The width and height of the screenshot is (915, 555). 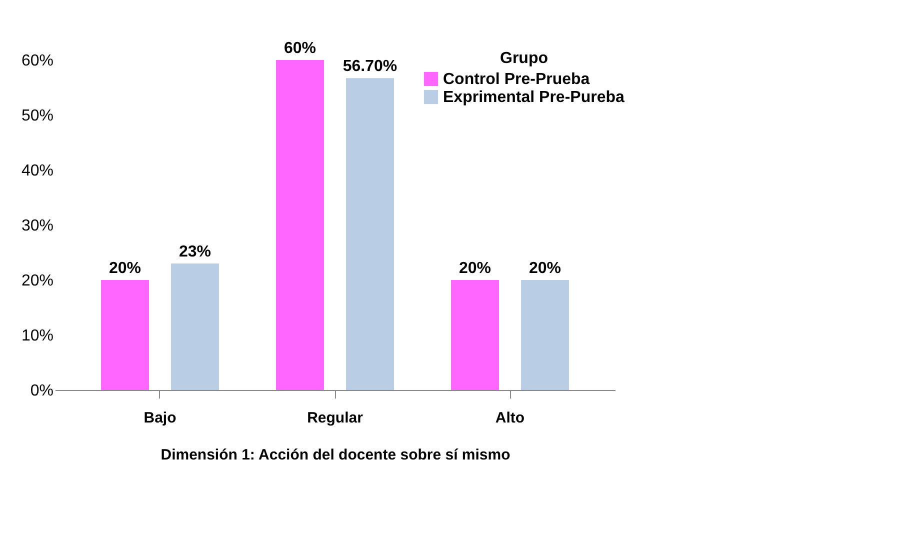 I want to click on x-tick-label: Regular, so click(x=335, y=418).